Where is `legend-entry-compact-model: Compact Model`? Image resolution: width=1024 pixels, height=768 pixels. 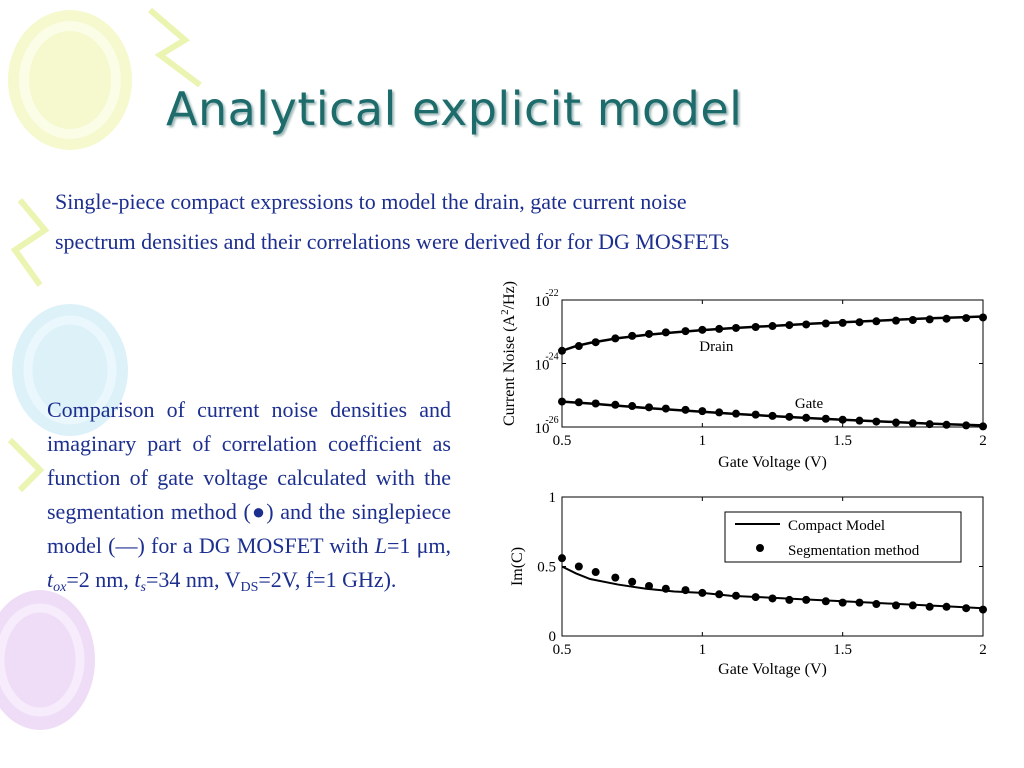
legend-entry-compact-model: Compact Model is located at coordinates (836, 526).